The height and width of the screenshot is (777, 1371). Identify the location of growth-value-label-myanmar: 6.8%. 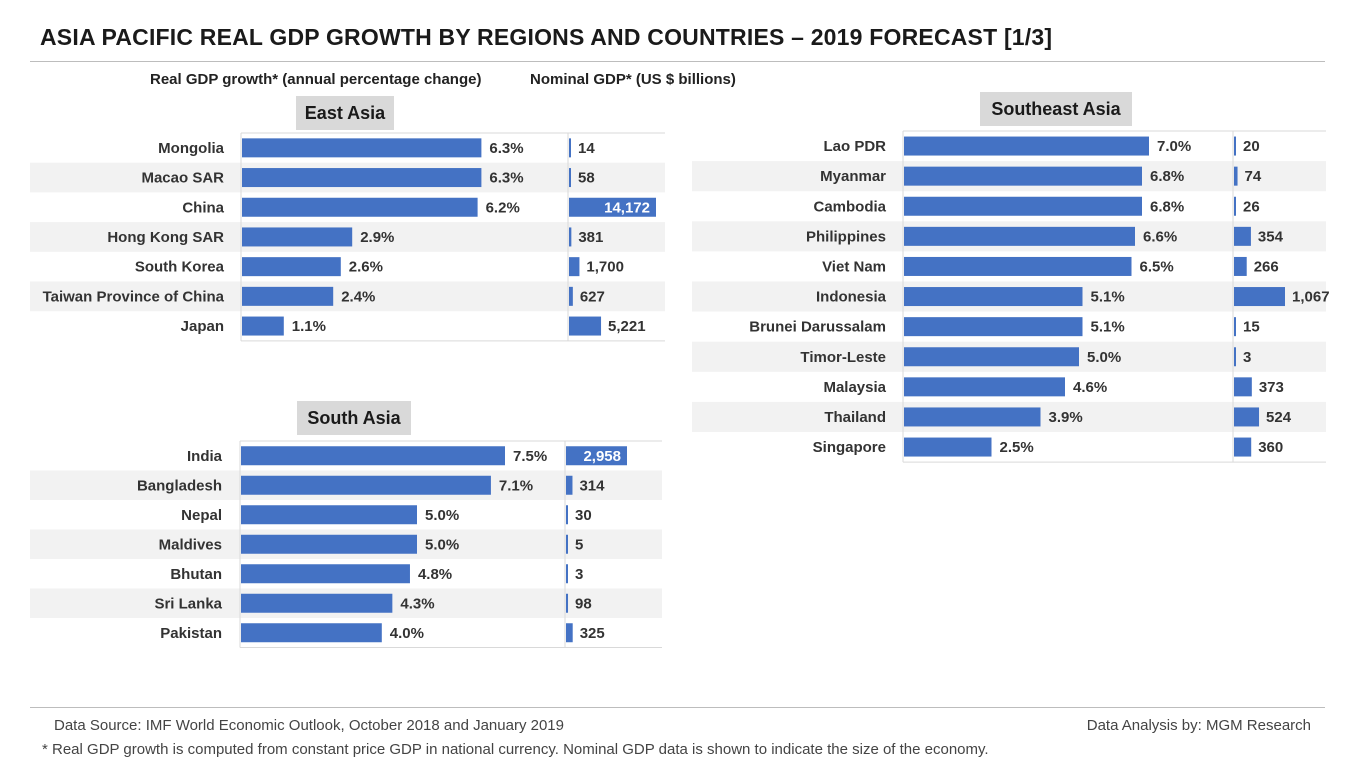
(1167, 176).